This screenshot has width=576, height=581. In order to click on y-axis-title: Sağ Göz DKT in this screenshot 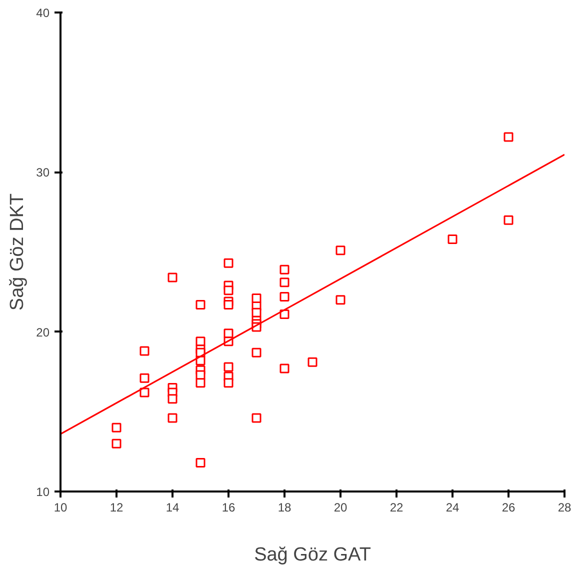, I will do `click(17, 252)`.